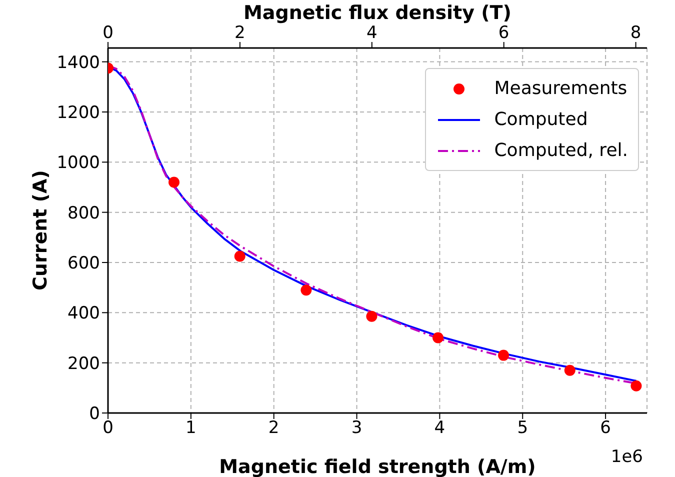 The image size is (675, 477). What do you see at coordinates (522, 428) in the screenshot?
I see `x-tick-label: 5` at bounding box center [522, 428].